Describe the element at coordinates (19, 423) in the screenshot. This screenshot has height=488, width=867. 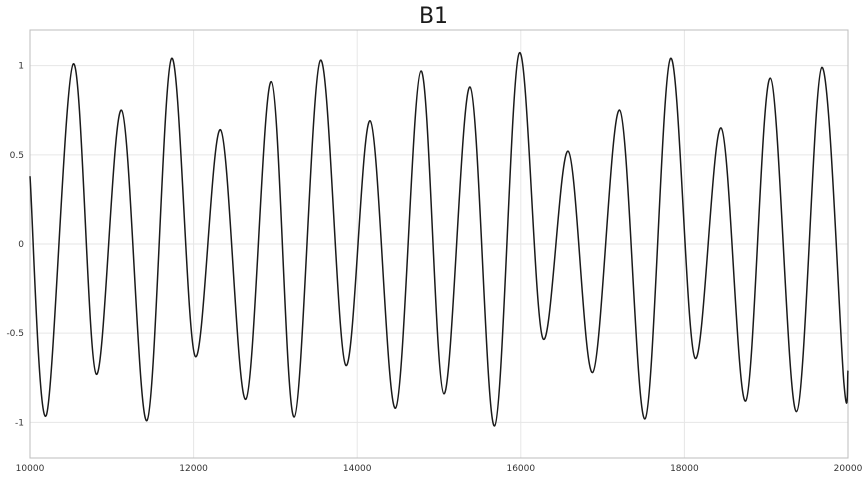
I see `y-tick-label: -1` at that location.